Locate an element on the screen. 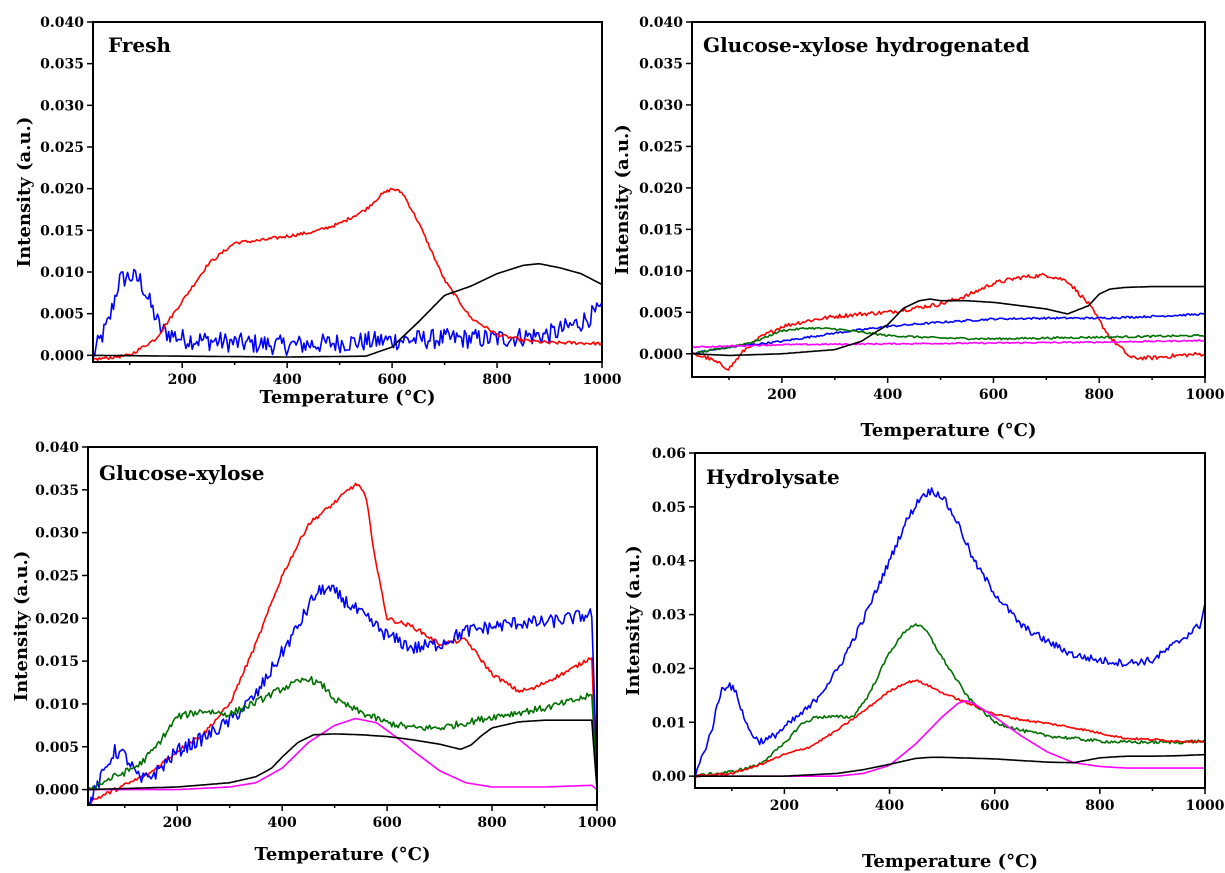  y-tick-label: 0.02 is located at coordinates (669, 669).